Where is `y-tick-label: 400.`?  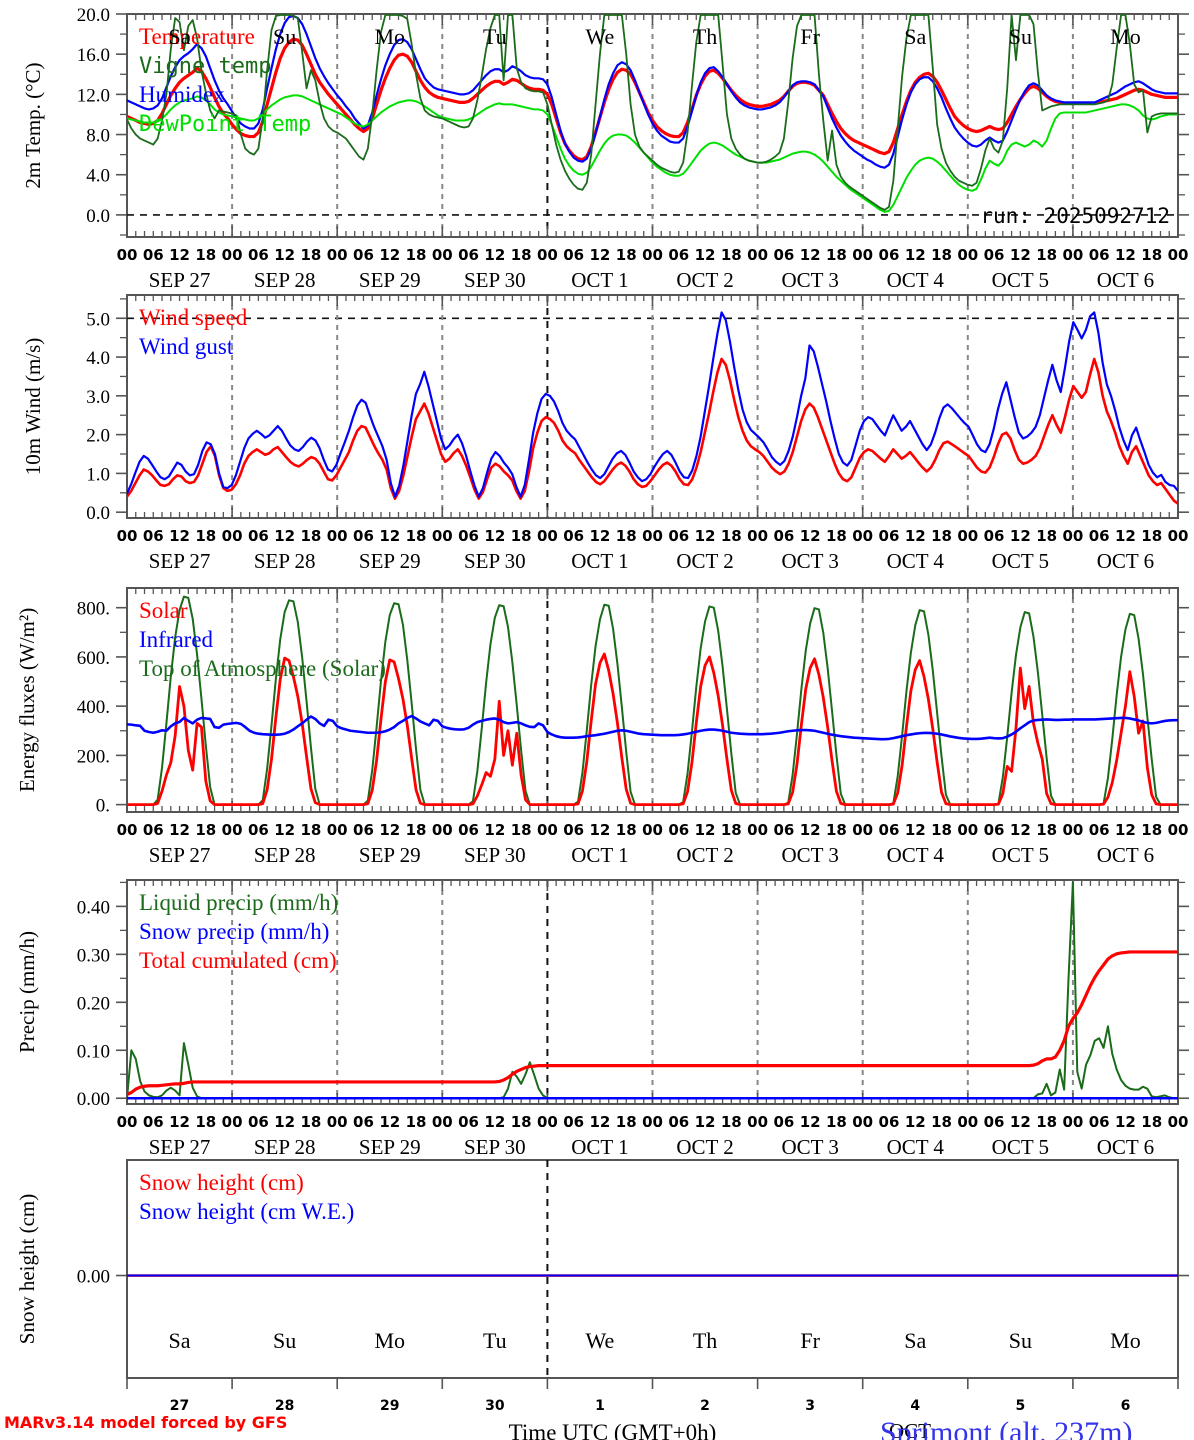 y-tick-label: 400. is located at coordinates (93, 707).